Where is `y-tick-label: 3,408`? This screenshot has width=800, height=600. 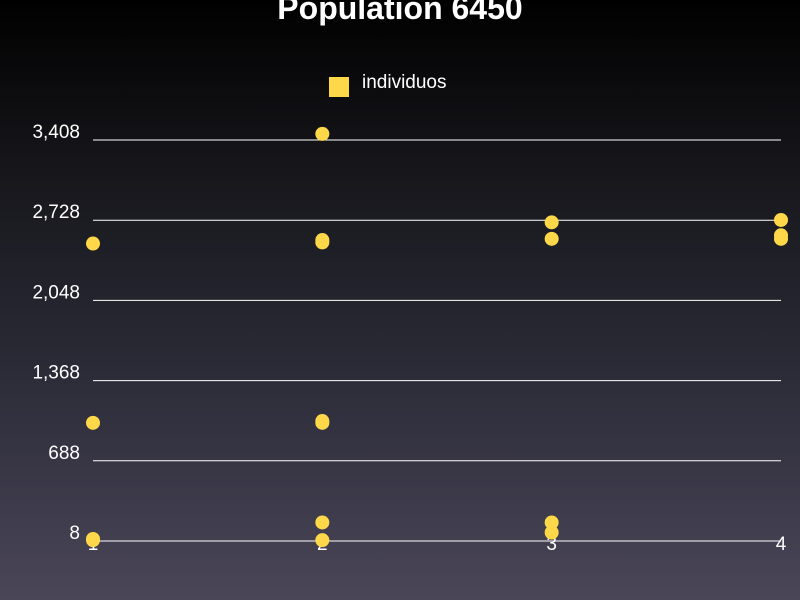 y-tick-label: 3,408 is located at coordinates (56, 132).